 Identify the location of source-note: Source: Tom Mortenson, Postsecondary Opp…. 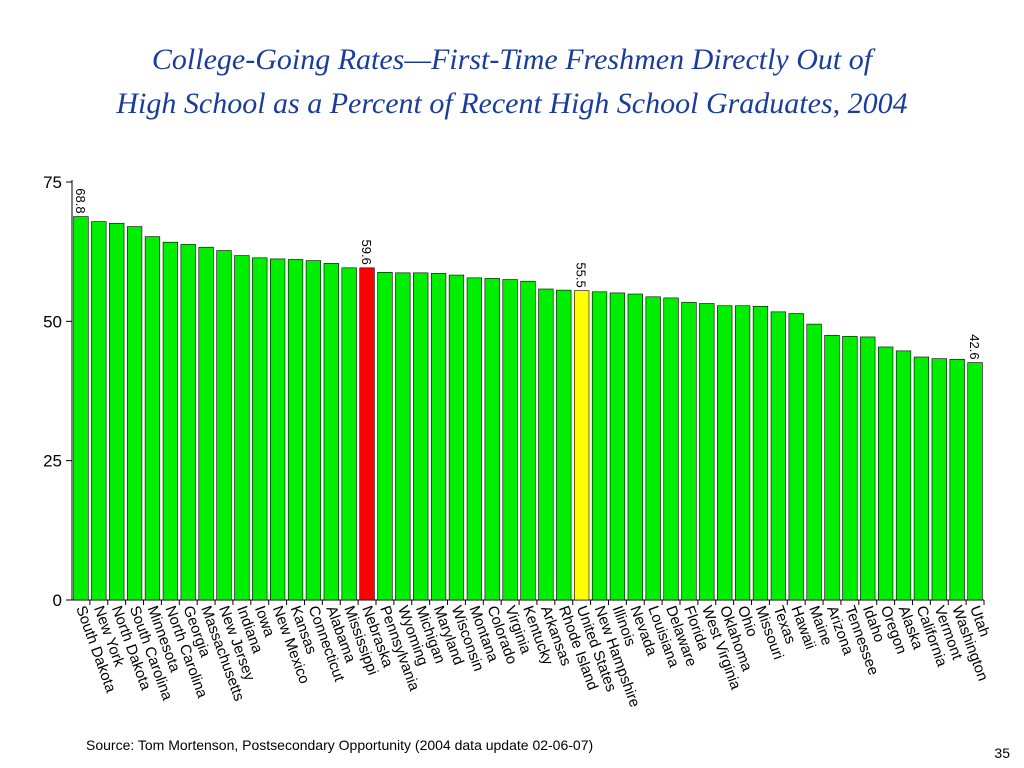
(340, 745).